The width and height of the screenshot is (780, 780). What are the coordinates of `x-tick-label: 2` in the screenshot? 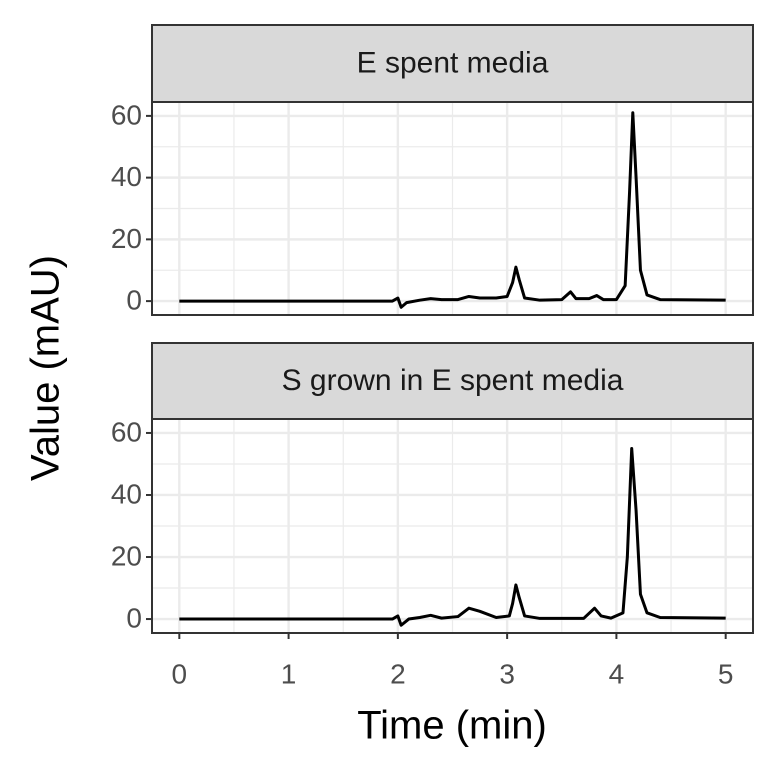 It's located at (398, 673).